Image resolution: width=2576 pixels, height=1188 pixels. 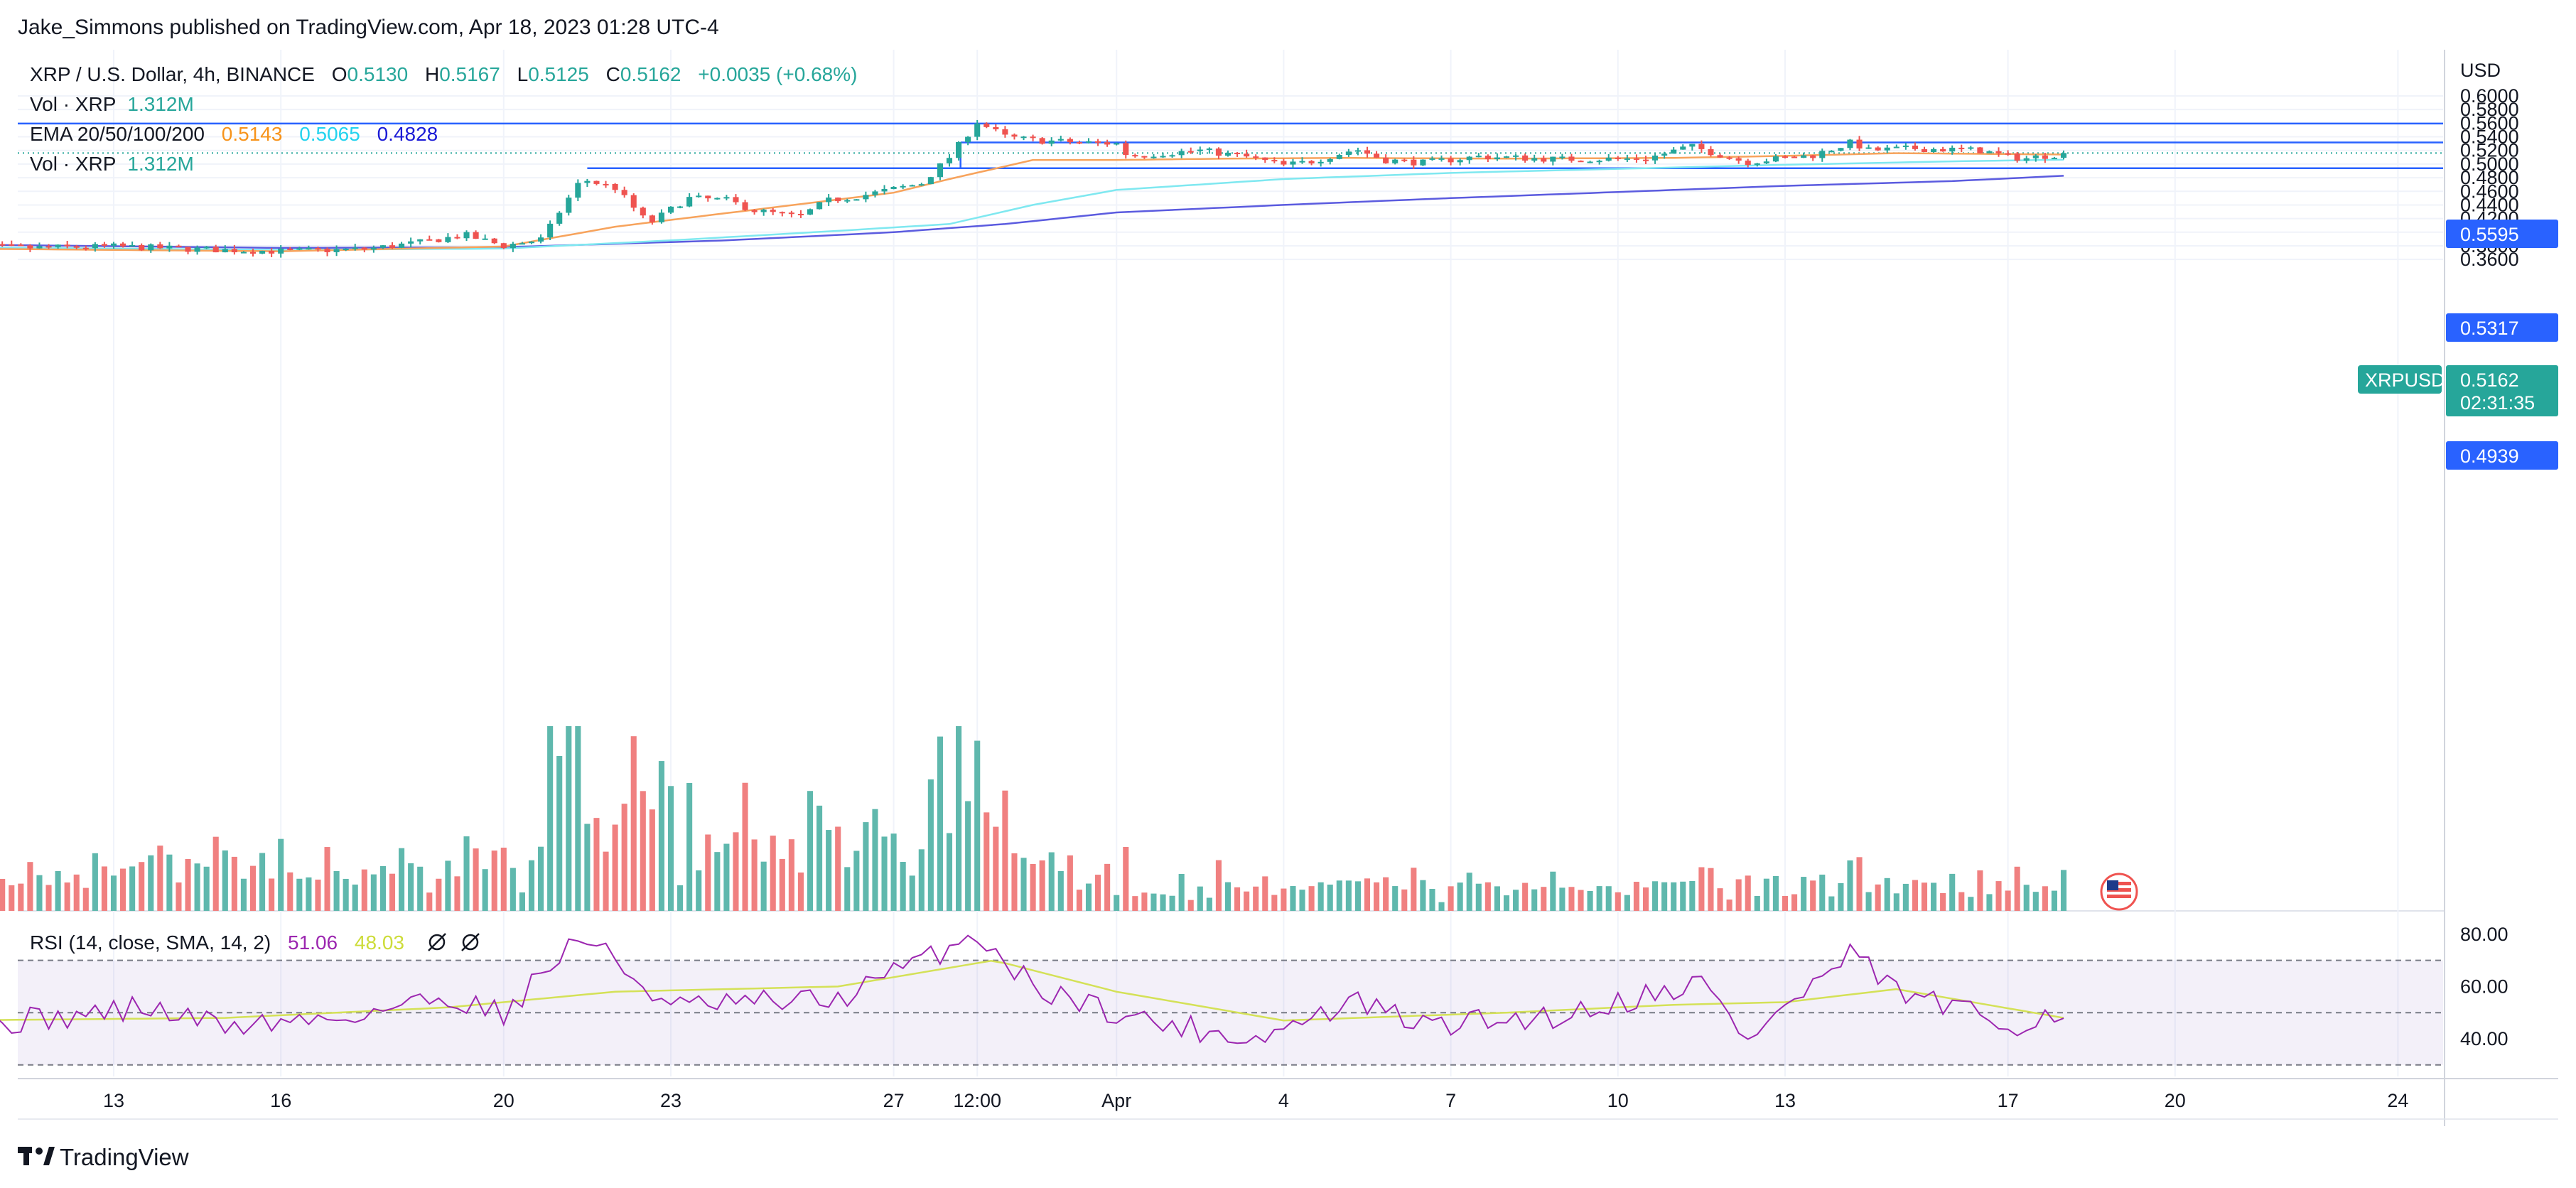 I want to click on rsi-tick-label: 40.00, so click(x=2484, y=1038).